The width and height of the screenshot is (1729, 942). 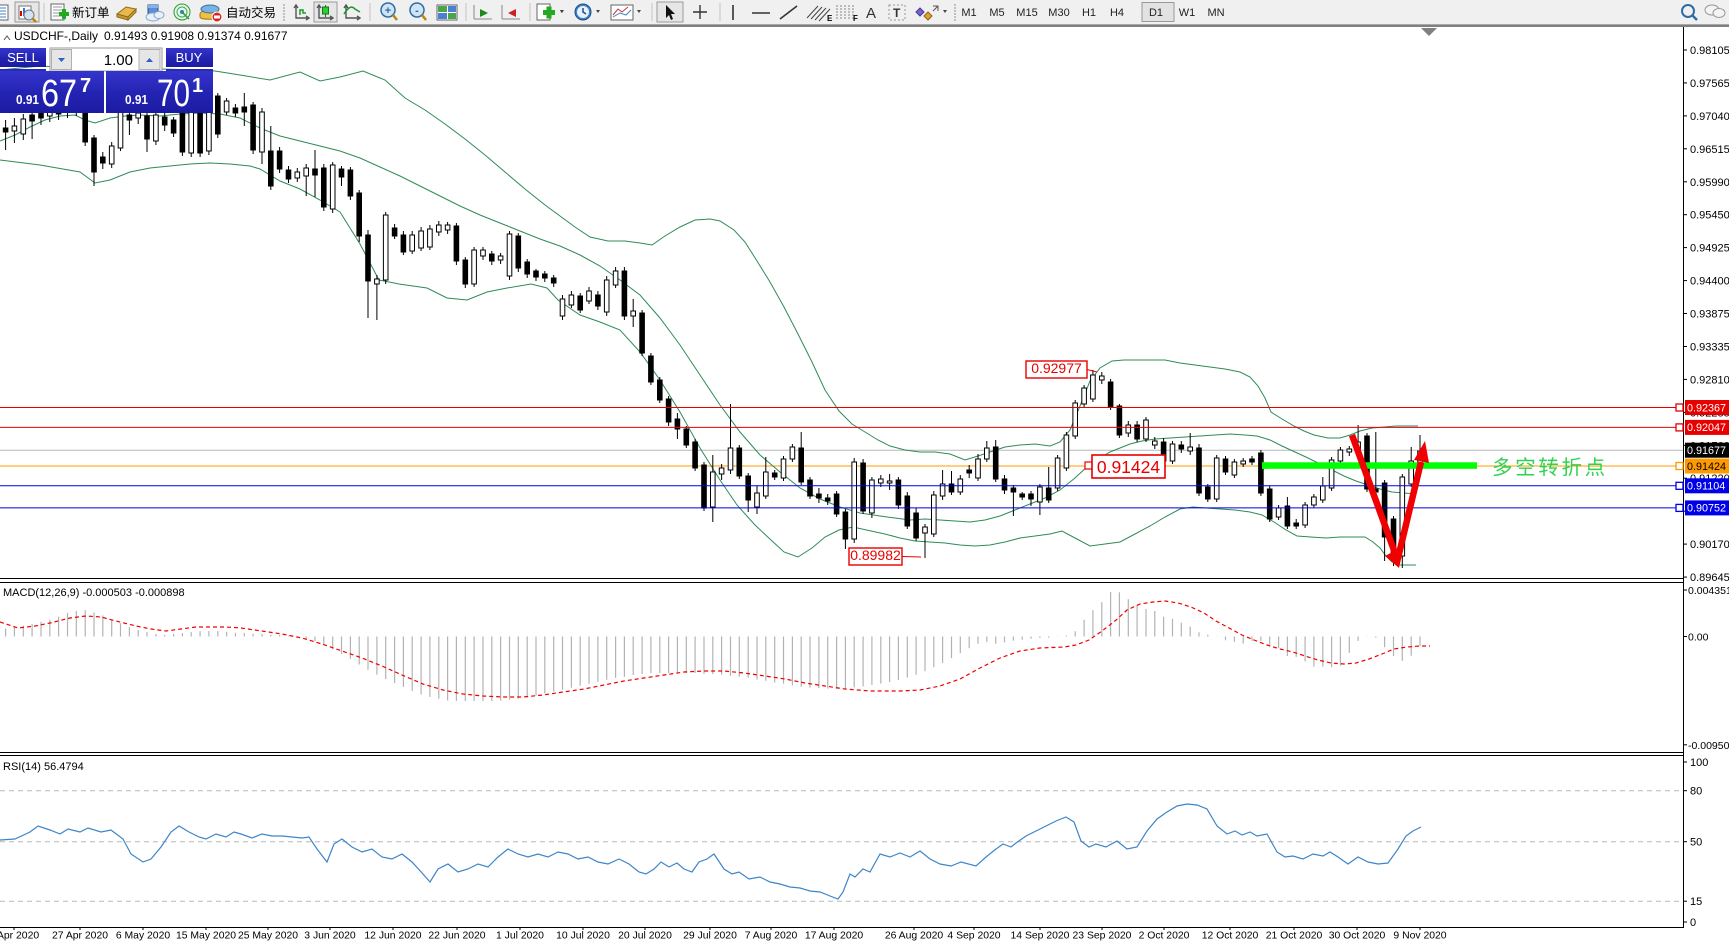 What do you see at coordinates (1699, 763) in the screenshot?
I see `svg-text: 100` at bounding box center [1699, 763].